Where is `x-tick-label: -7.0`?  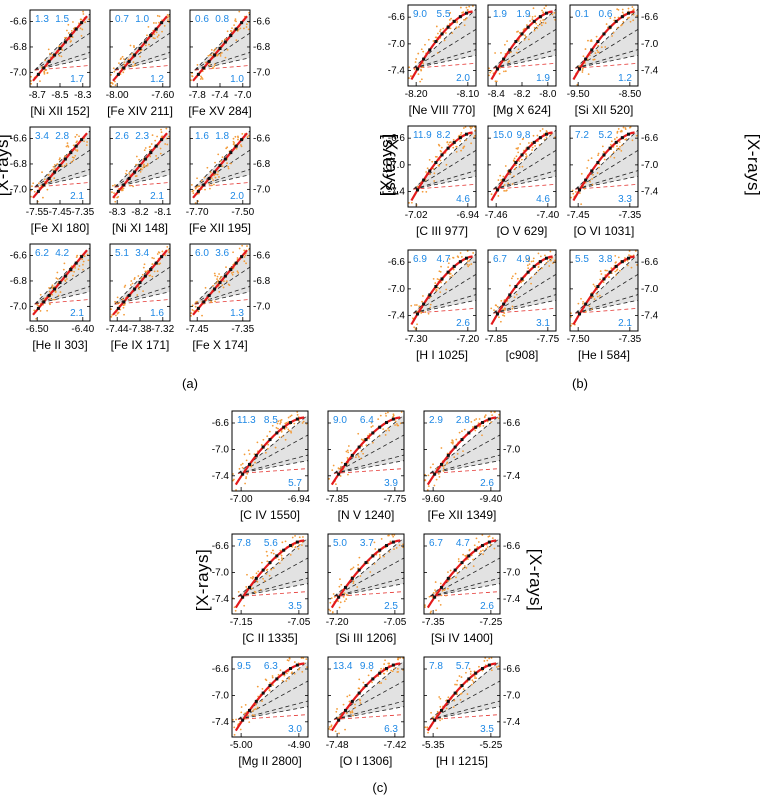 x-tick-label: -7.0 is located at coordinates (243, 95).